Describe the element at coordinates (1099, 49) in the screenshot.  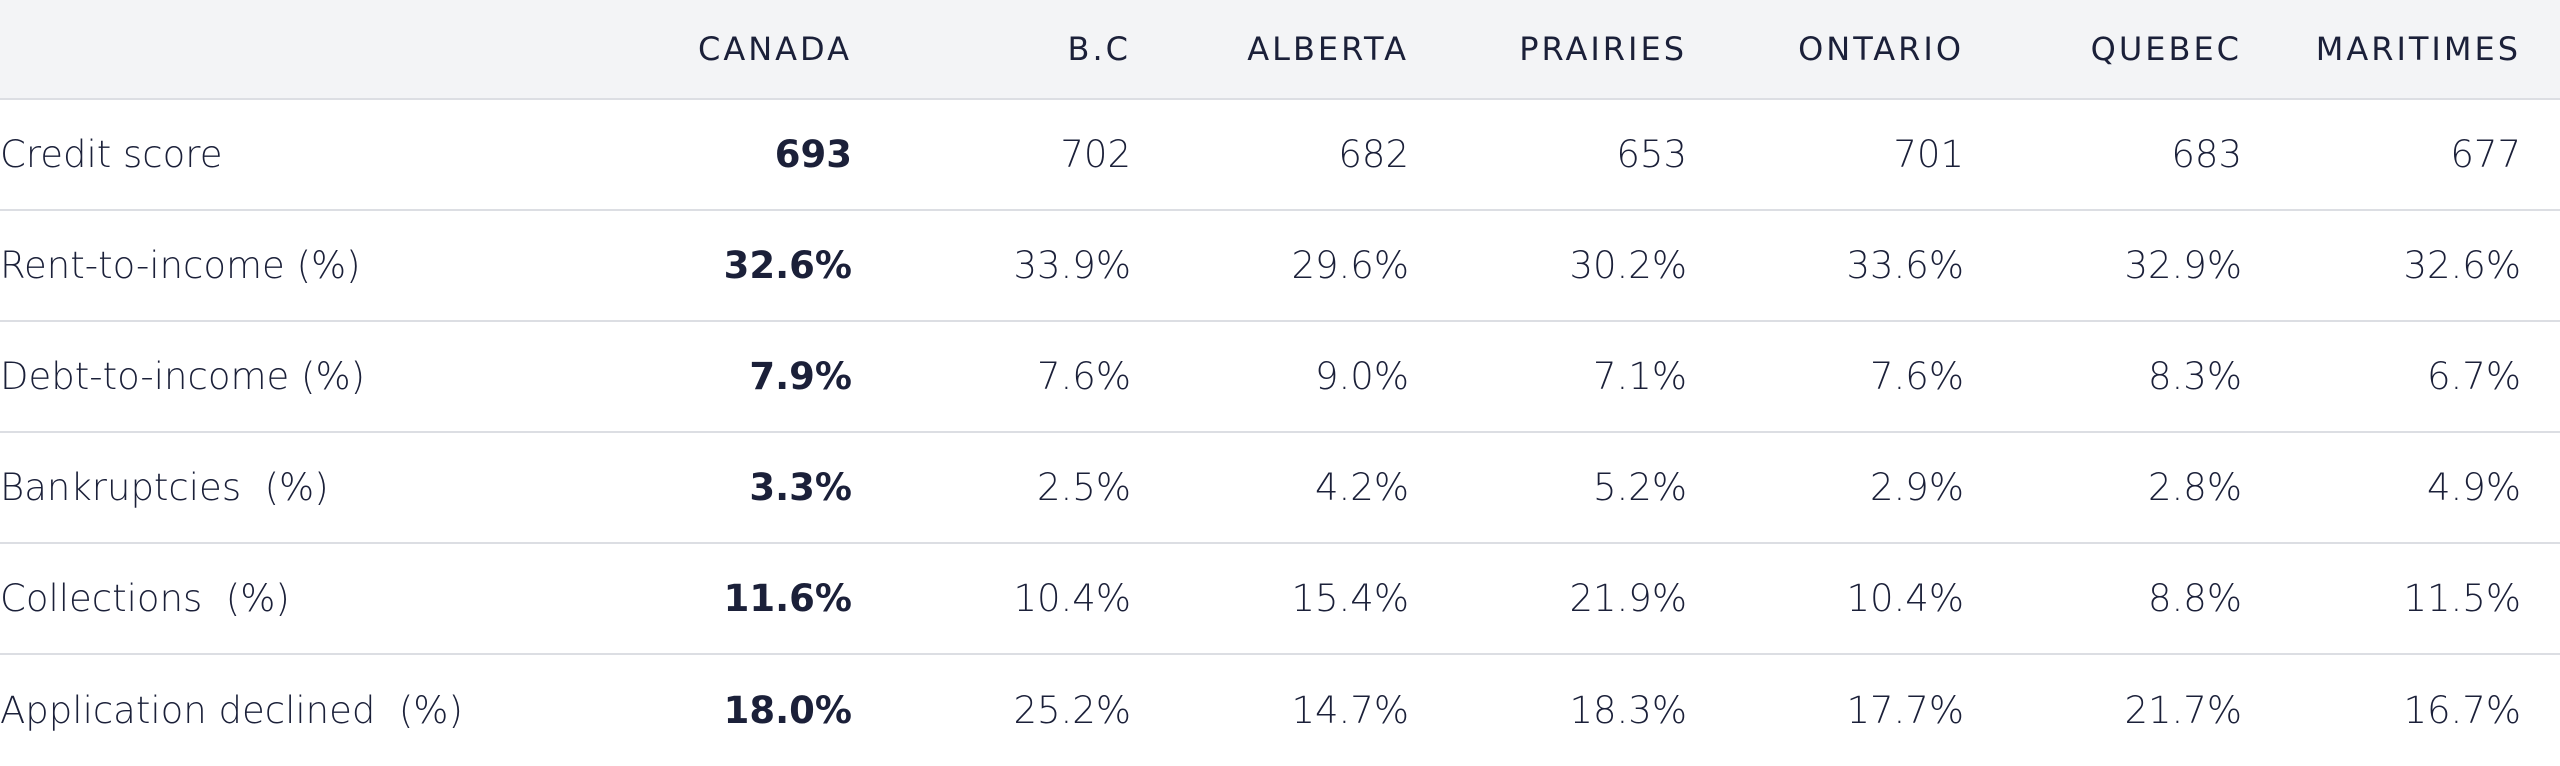
I see `column-header: B.C` at that location.